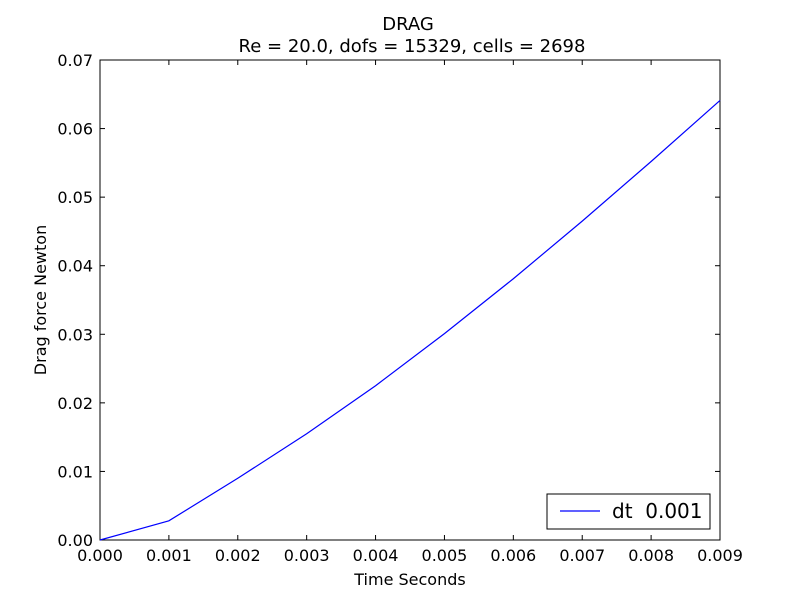  What do you see at coordinates (412, 46) in the screenshot?
I see `chart-subtitle: Re = 20.0, dofs = 15329, cells = 2698` at bounding box center [412, 46].